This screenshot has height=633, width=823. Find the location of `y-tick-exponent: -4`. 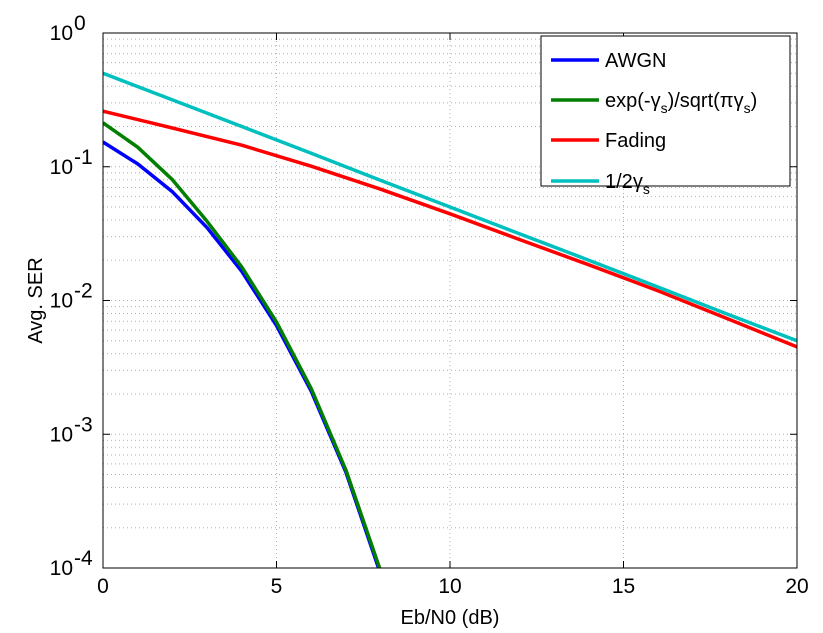

y-tick-exponent: -4 is located at coordinates (83, 558).